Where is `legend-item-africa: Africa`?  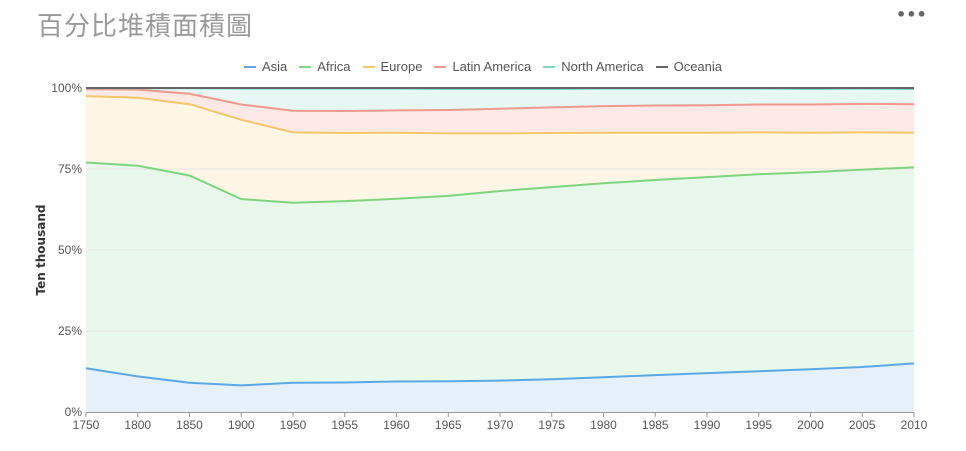
legend-item-africa: Africa is located at coordinates (325, 66).